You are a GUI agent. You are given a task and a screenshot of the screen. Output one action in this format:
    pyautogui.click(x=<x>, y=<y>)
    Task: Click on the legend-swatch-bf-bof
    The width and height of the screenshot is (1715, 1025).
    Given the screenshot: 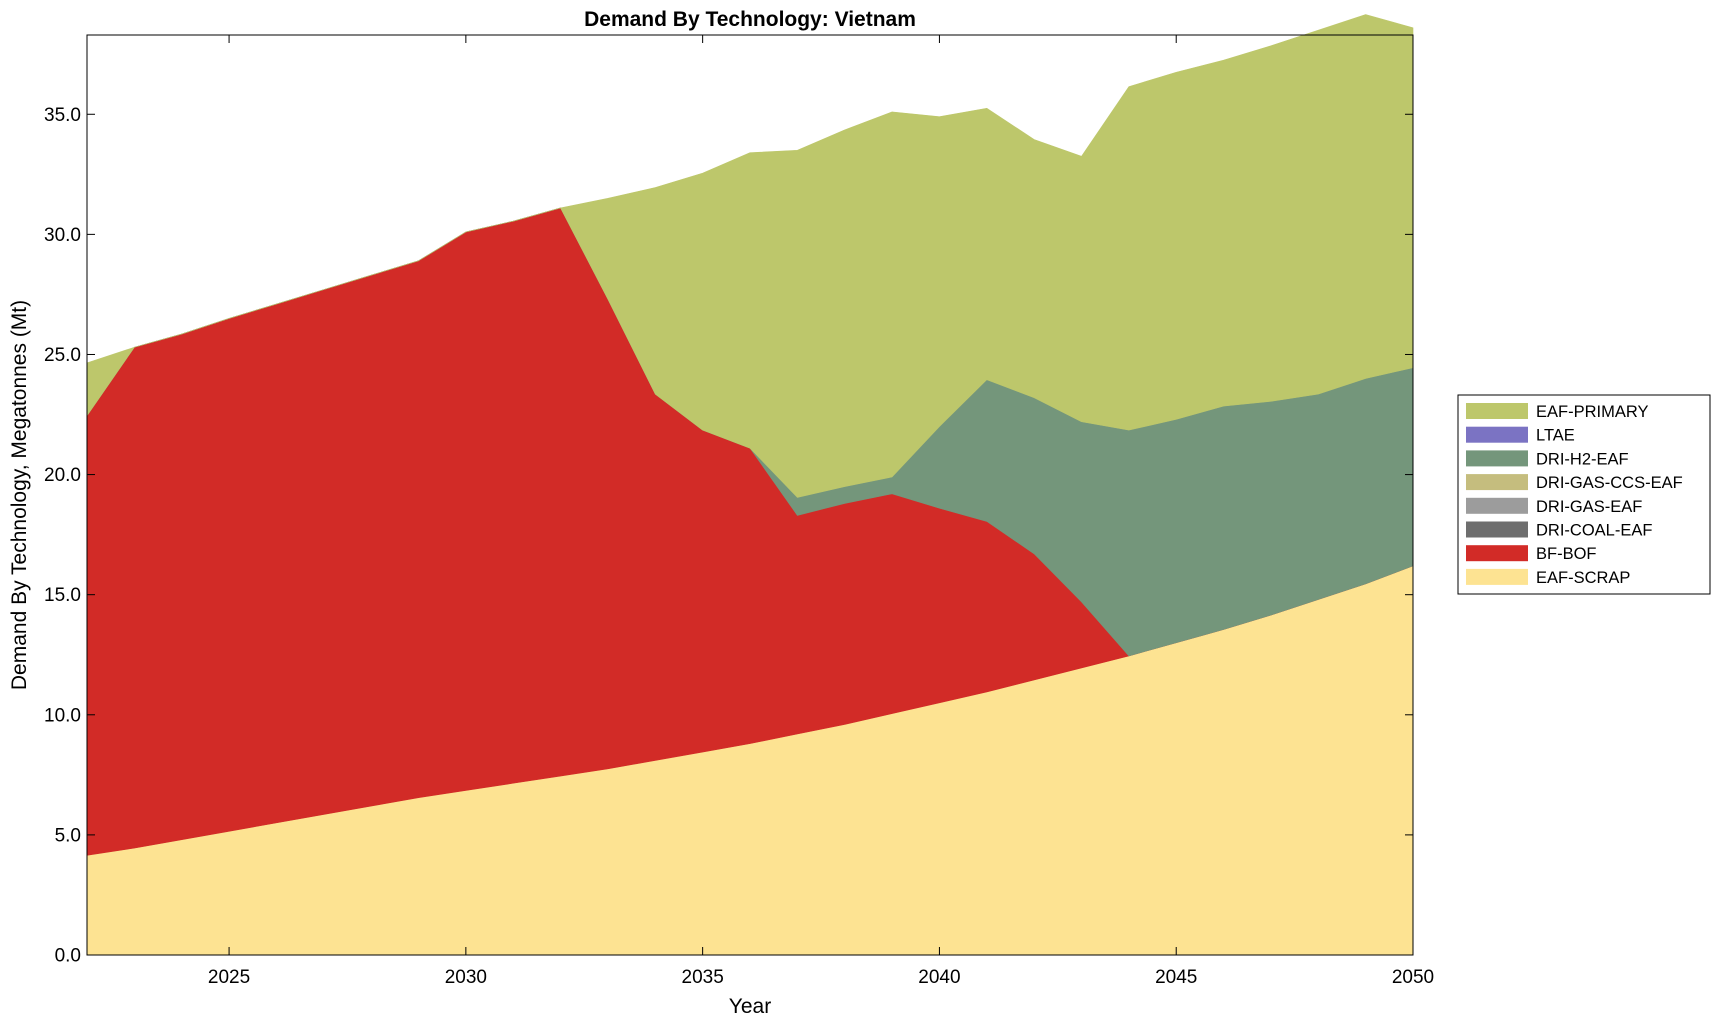 What is the action you would take?
    pyautogui.click(x=1497, y=553)
    